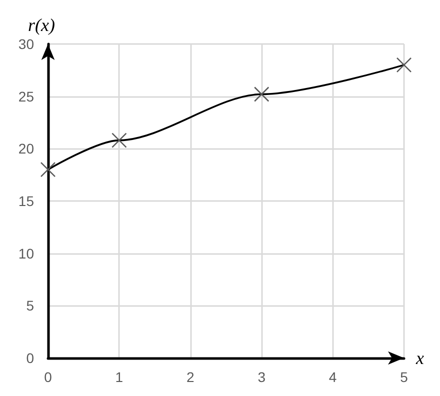  I want to click on x-tick-label: 5, so click(404, 377).